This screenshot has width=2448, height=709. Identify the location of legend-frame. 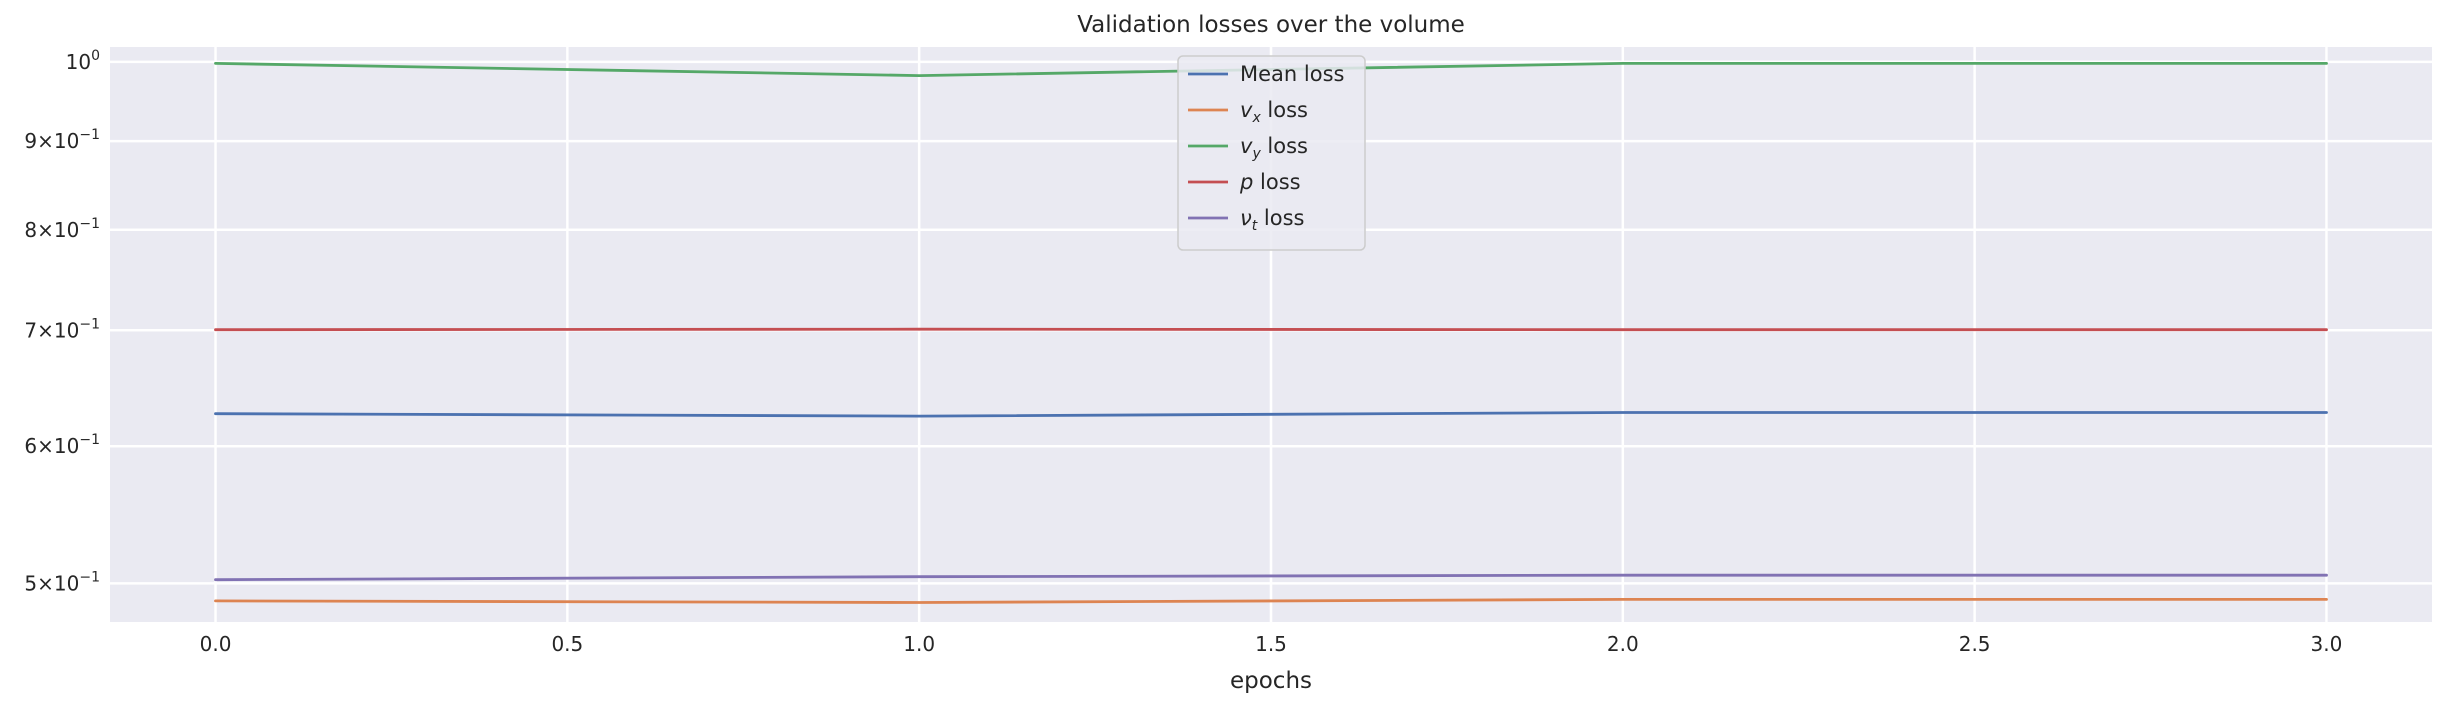
(1271, 153).